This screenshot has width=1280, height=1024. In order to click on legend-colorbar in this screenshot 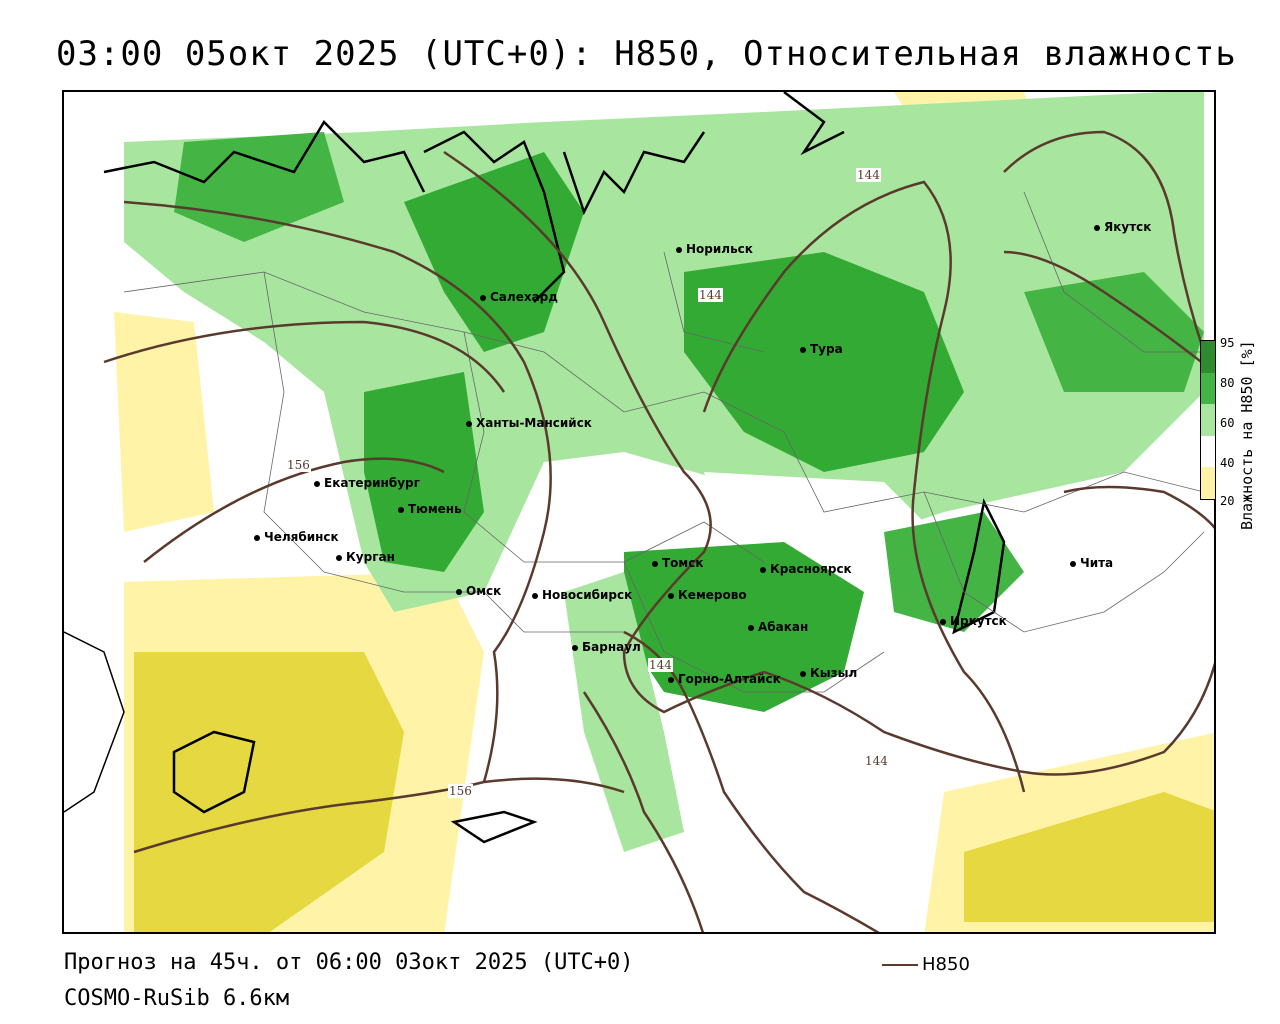, I will do `click(1208, 420)`.